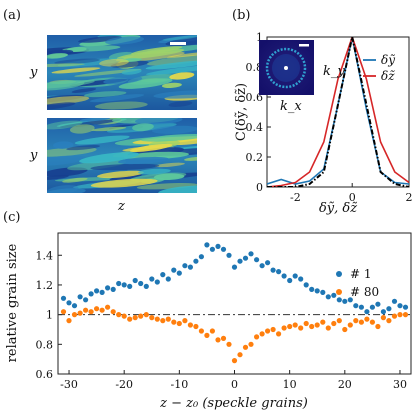 The image size is (416, 413). I want to click on fourier-inset, so click(286, 67).